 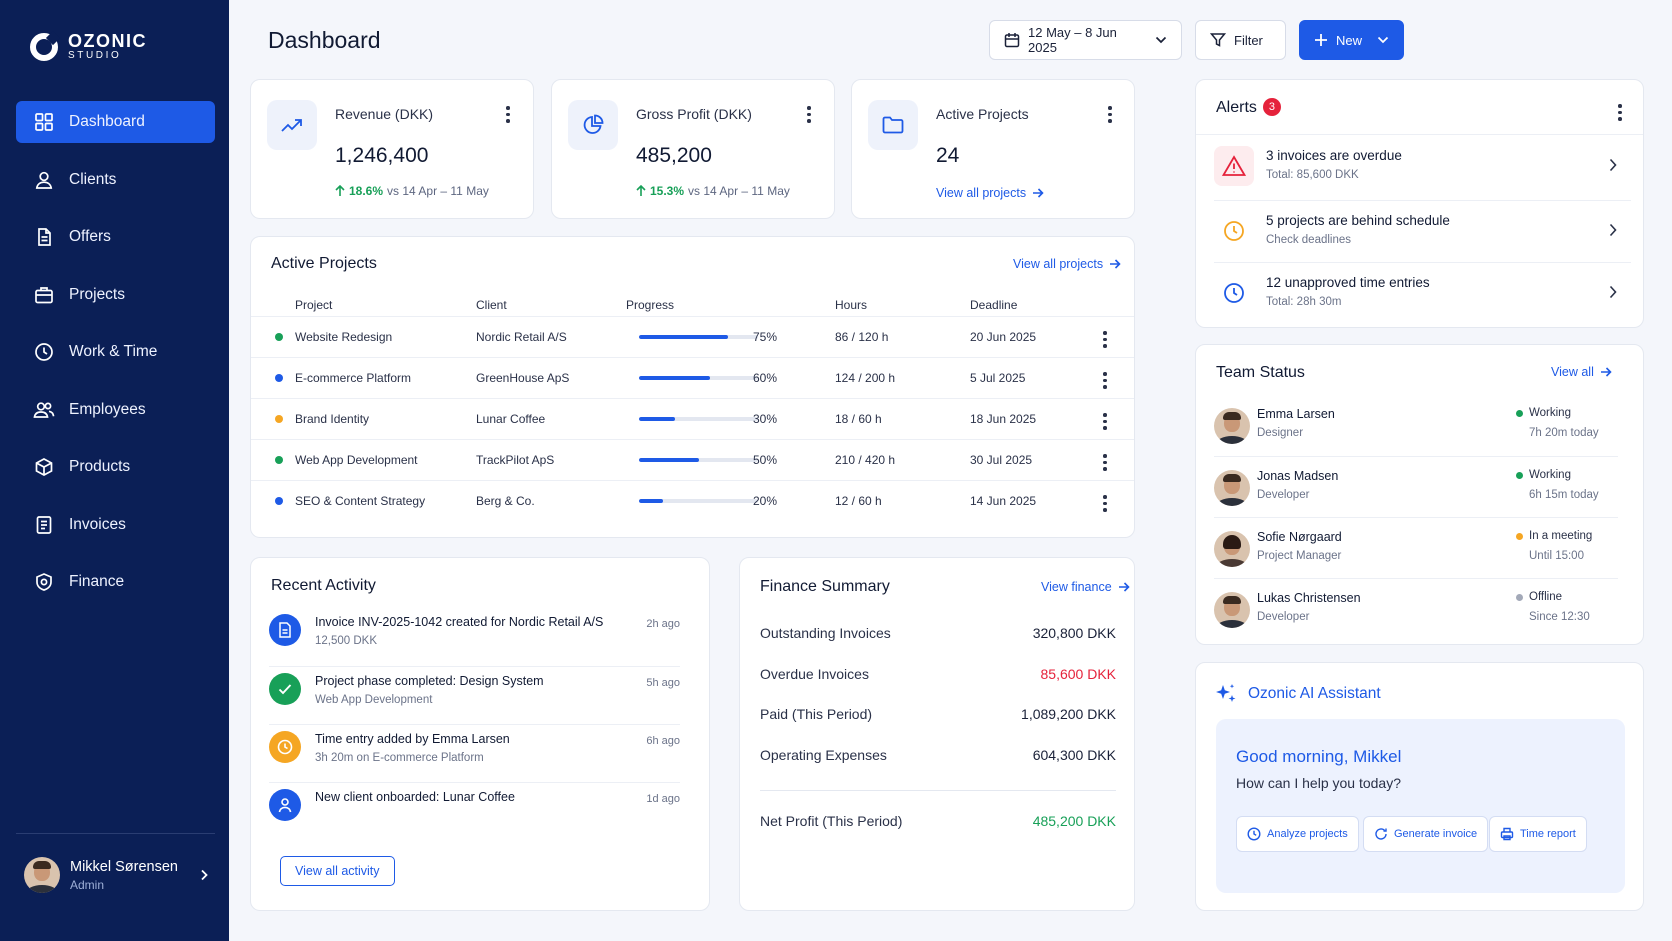 I want to click on new-button: New, so click(x=1351, y=40).